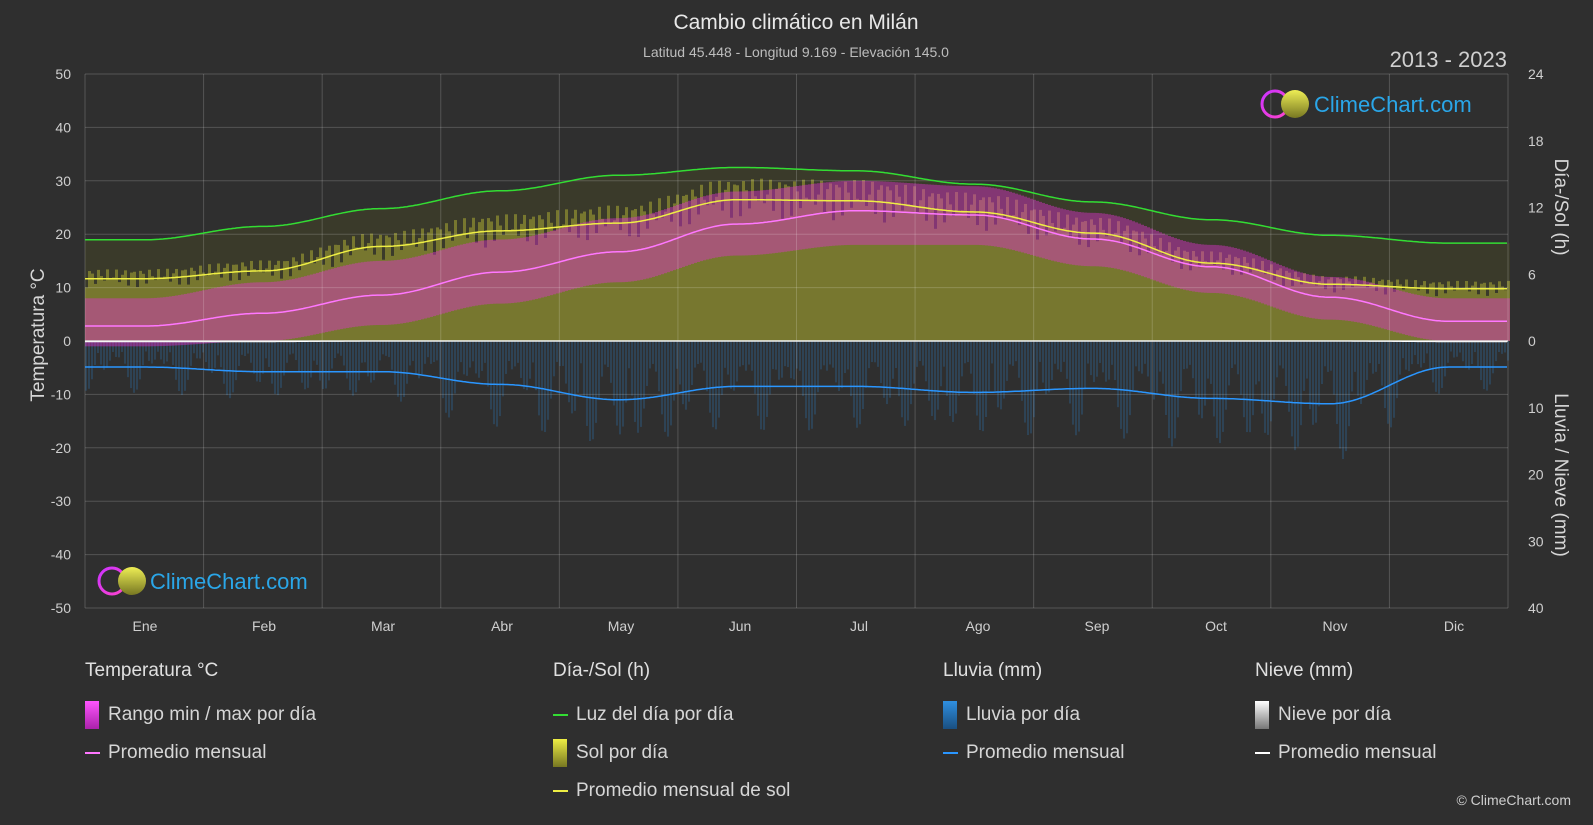  I want to click on right-tick-label-top: 18, so click(1536, 141).